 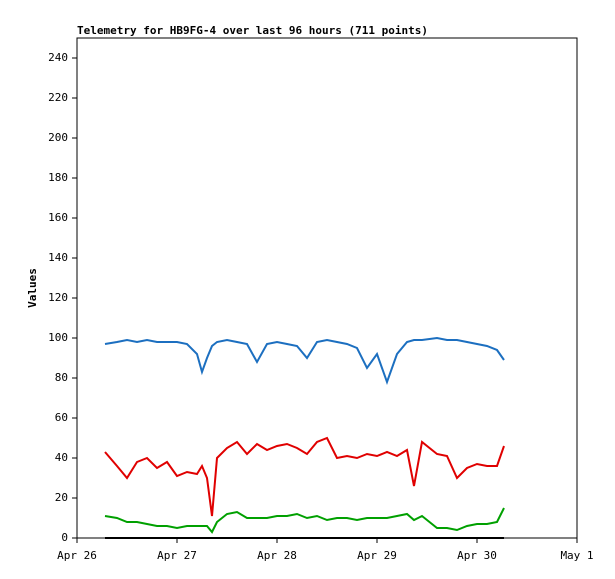 I want to click on y-tick-label: 200, so click(x=58, y=137).